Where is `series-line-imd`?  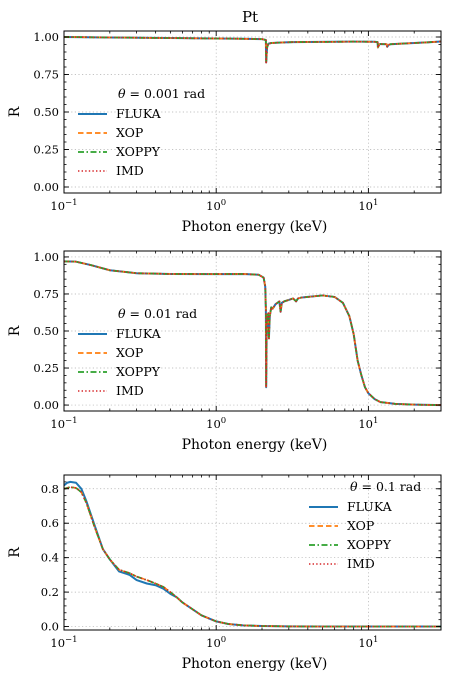
series-line-imd is located at coordinates (252, 50).